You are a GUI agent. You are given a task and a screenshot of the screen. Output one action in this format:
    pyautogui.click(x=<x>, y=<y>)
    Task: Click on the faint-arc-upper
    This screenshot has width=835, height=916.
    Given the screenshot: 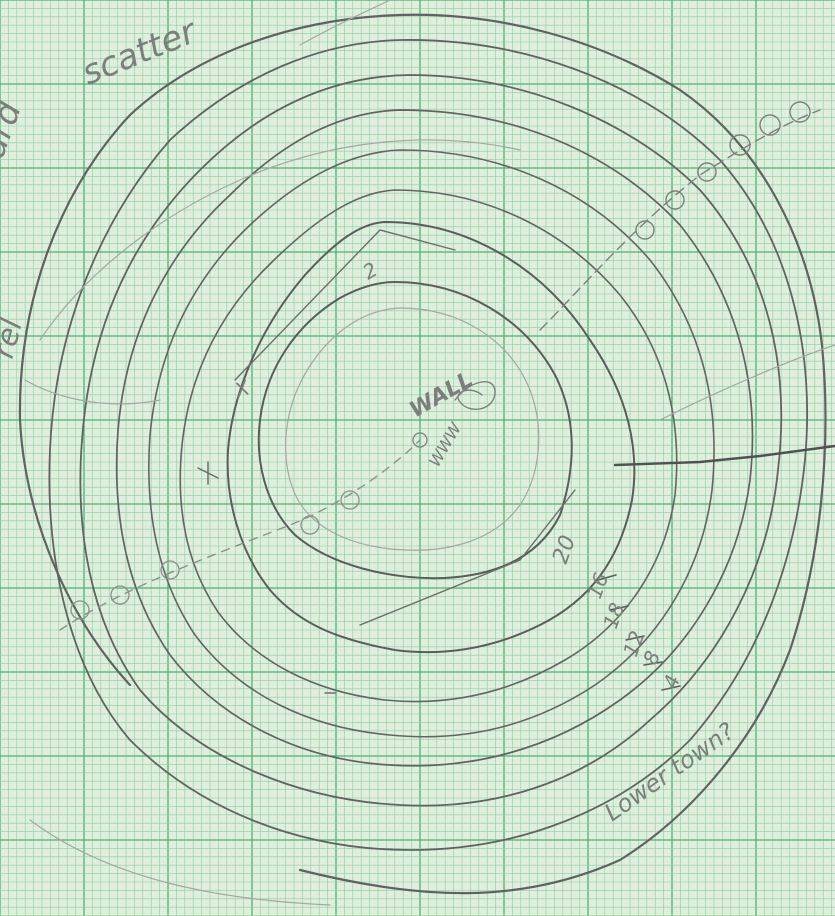 What is the action you would take?
    pyautogui.click(x=280, y=240)
    